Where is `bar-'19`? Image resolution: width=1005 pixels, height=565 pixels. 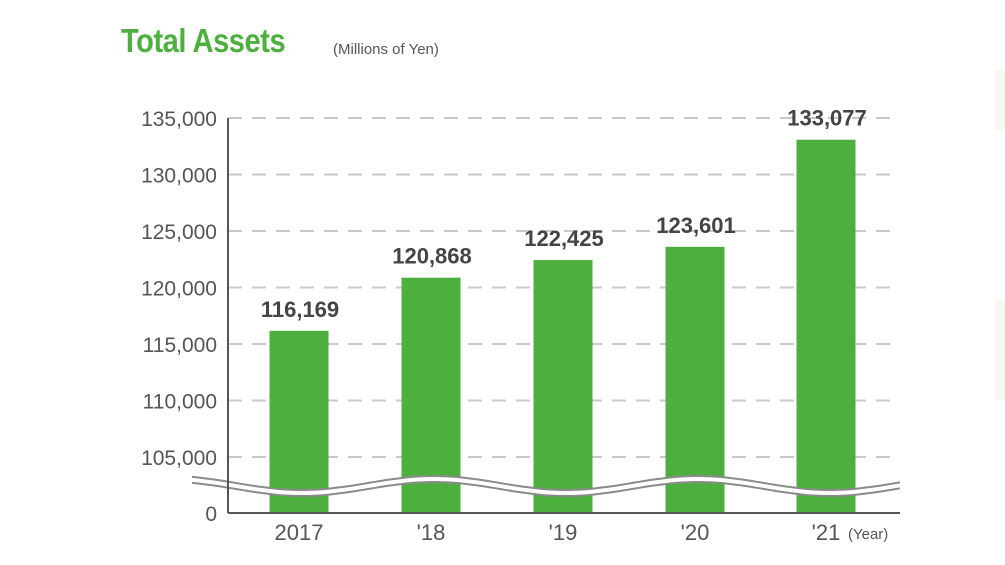
bar-'19 is located at coordinates (563, 386).